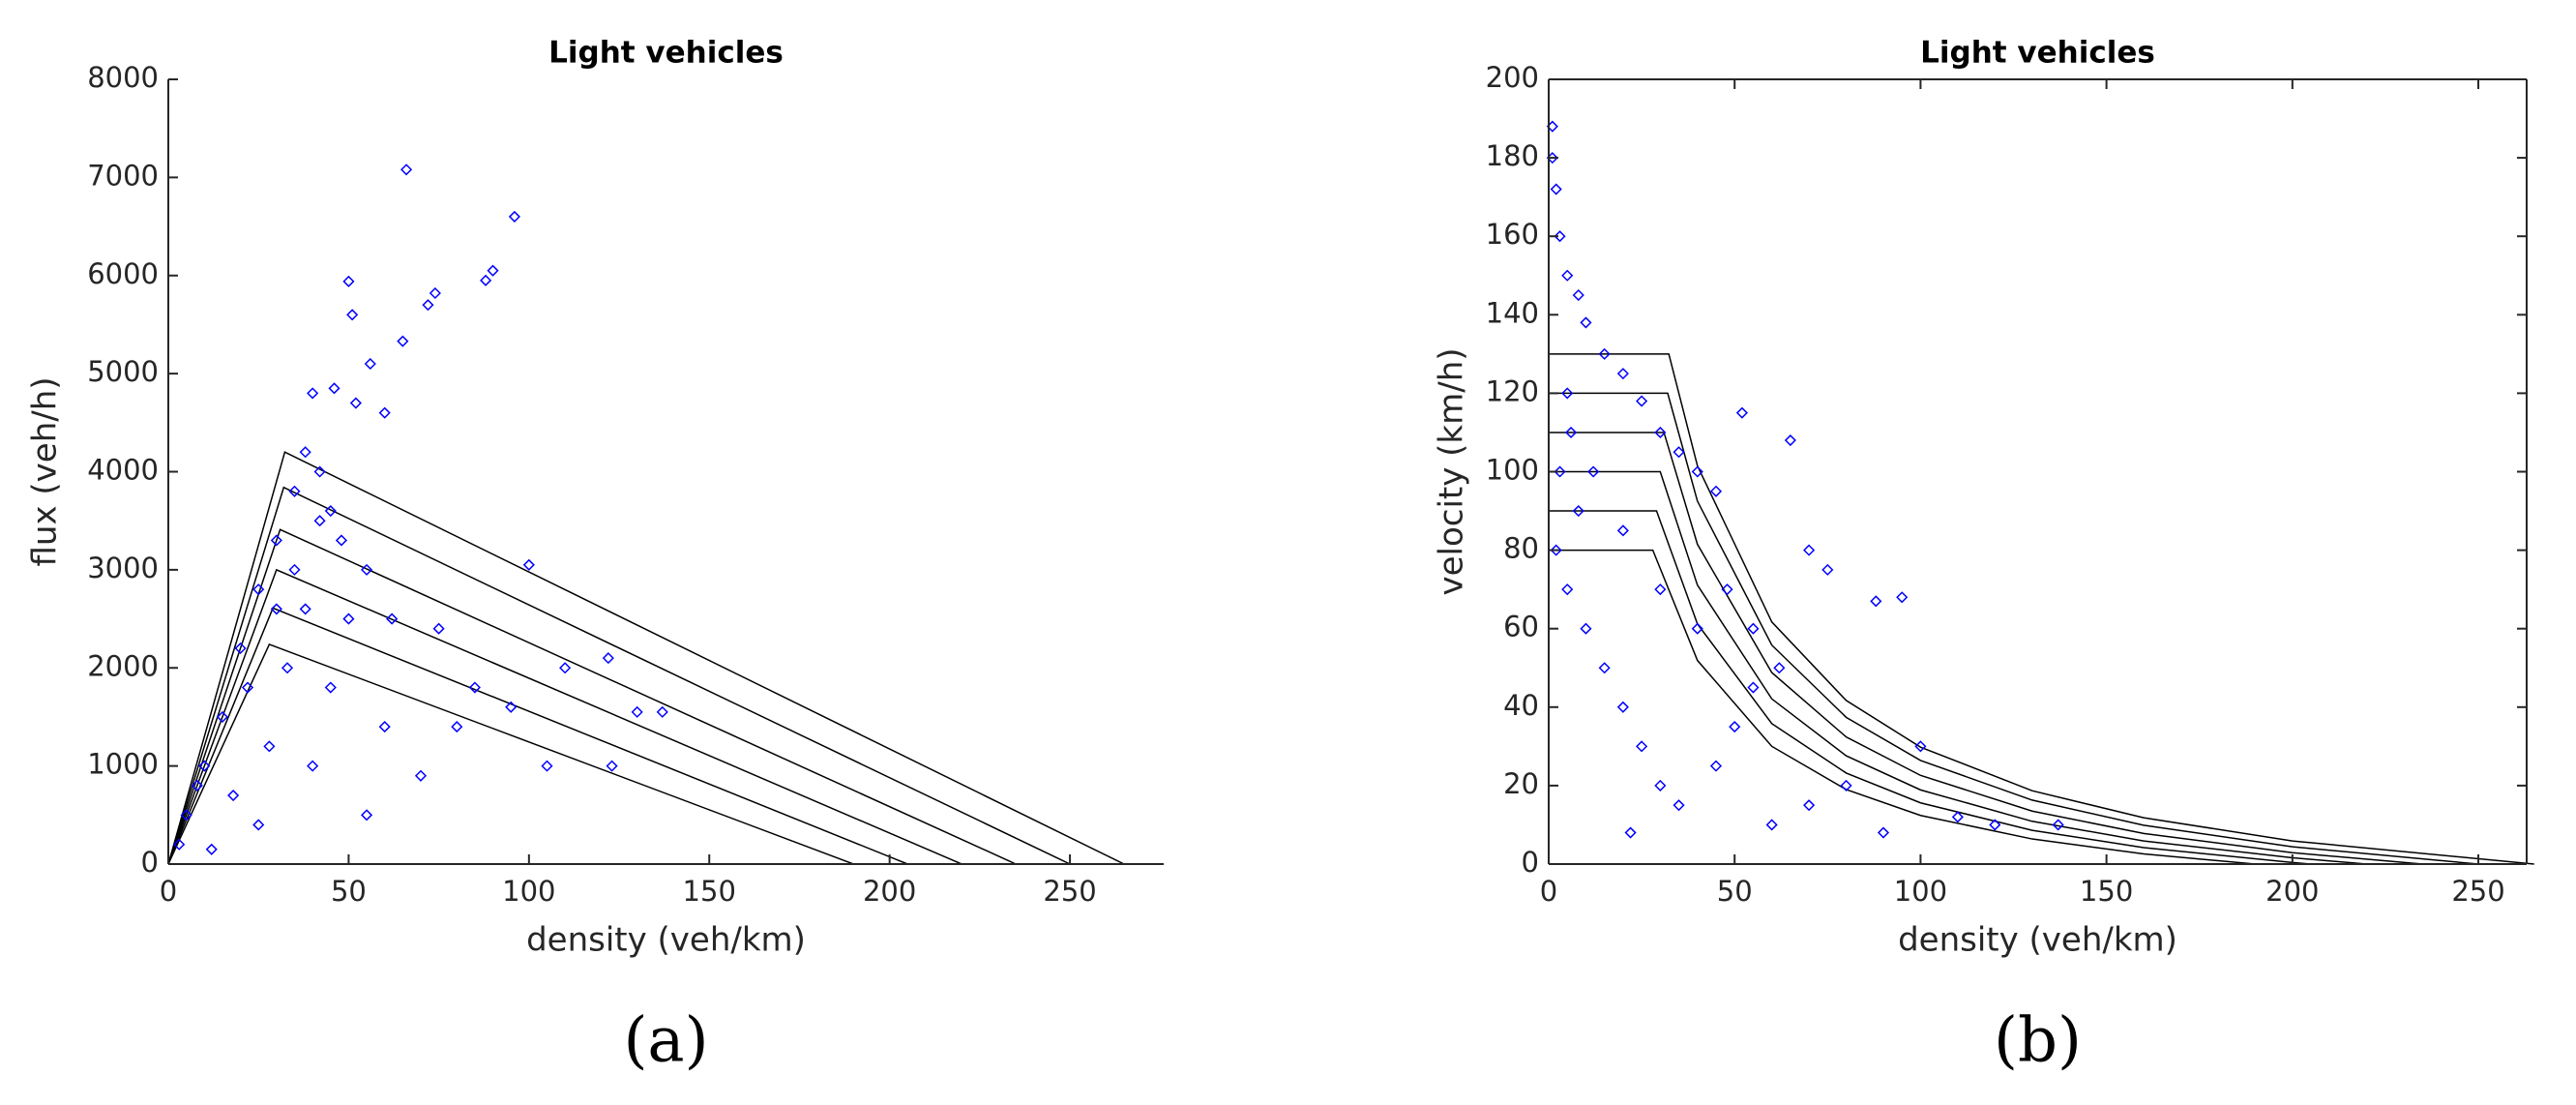  I want to click on y-tick-label: 7000, so click(123, 176).